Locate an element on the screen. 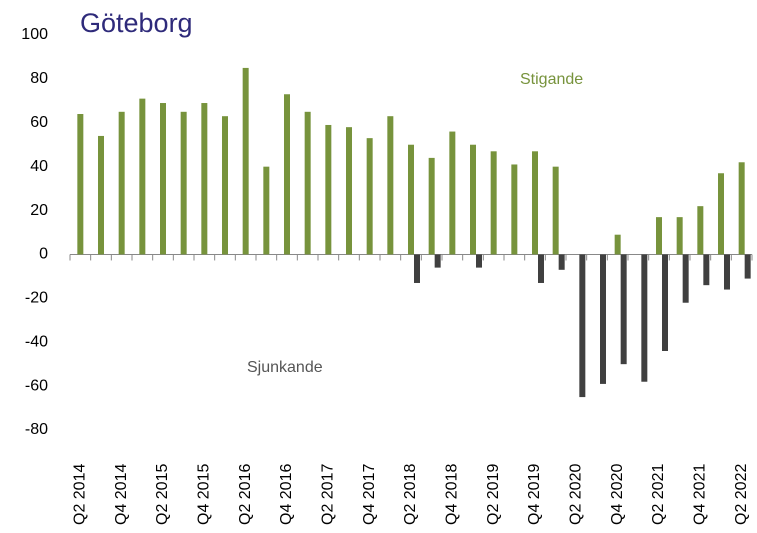 Image resolution: width=757 pixels, height=533 pixels. x-tick-label: Q4 2014 is located at coordinates (121, 494).